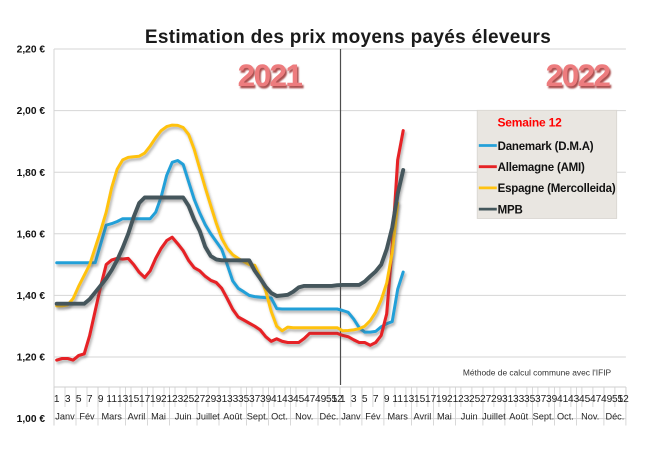  What do you see at coordinates (31, 234) in the screenshot?
I see `svg-text: 1,60 €` at bounding box center [31, 234].